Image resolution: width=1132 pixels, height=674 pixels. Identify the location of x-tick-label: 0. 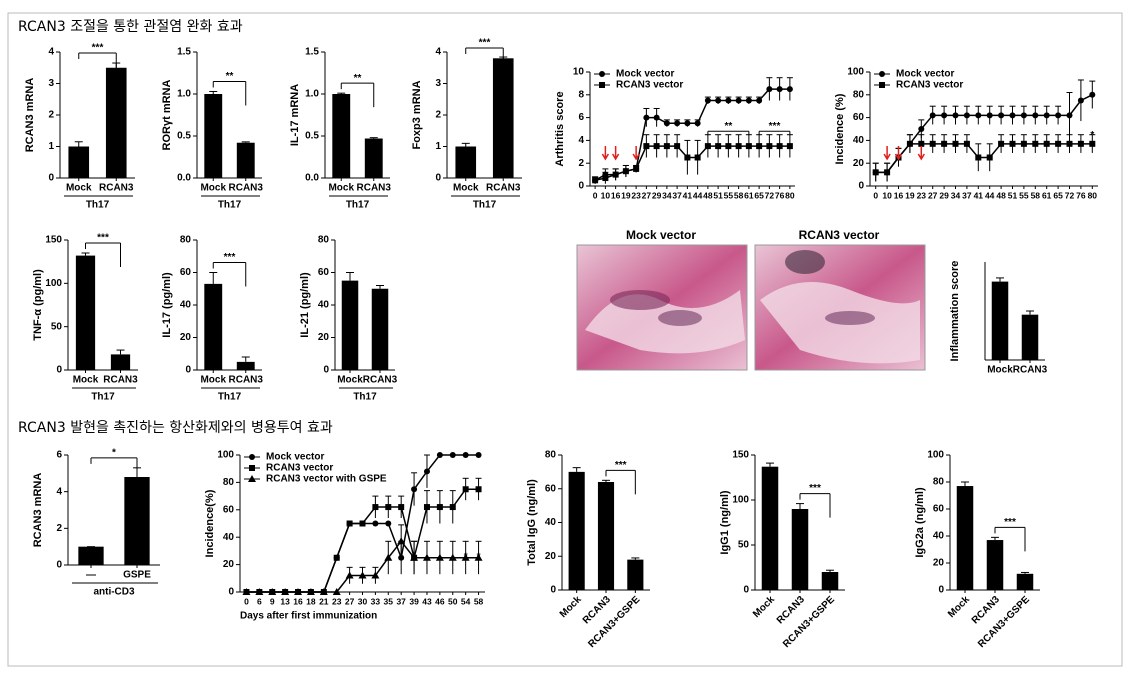
(595, 195).